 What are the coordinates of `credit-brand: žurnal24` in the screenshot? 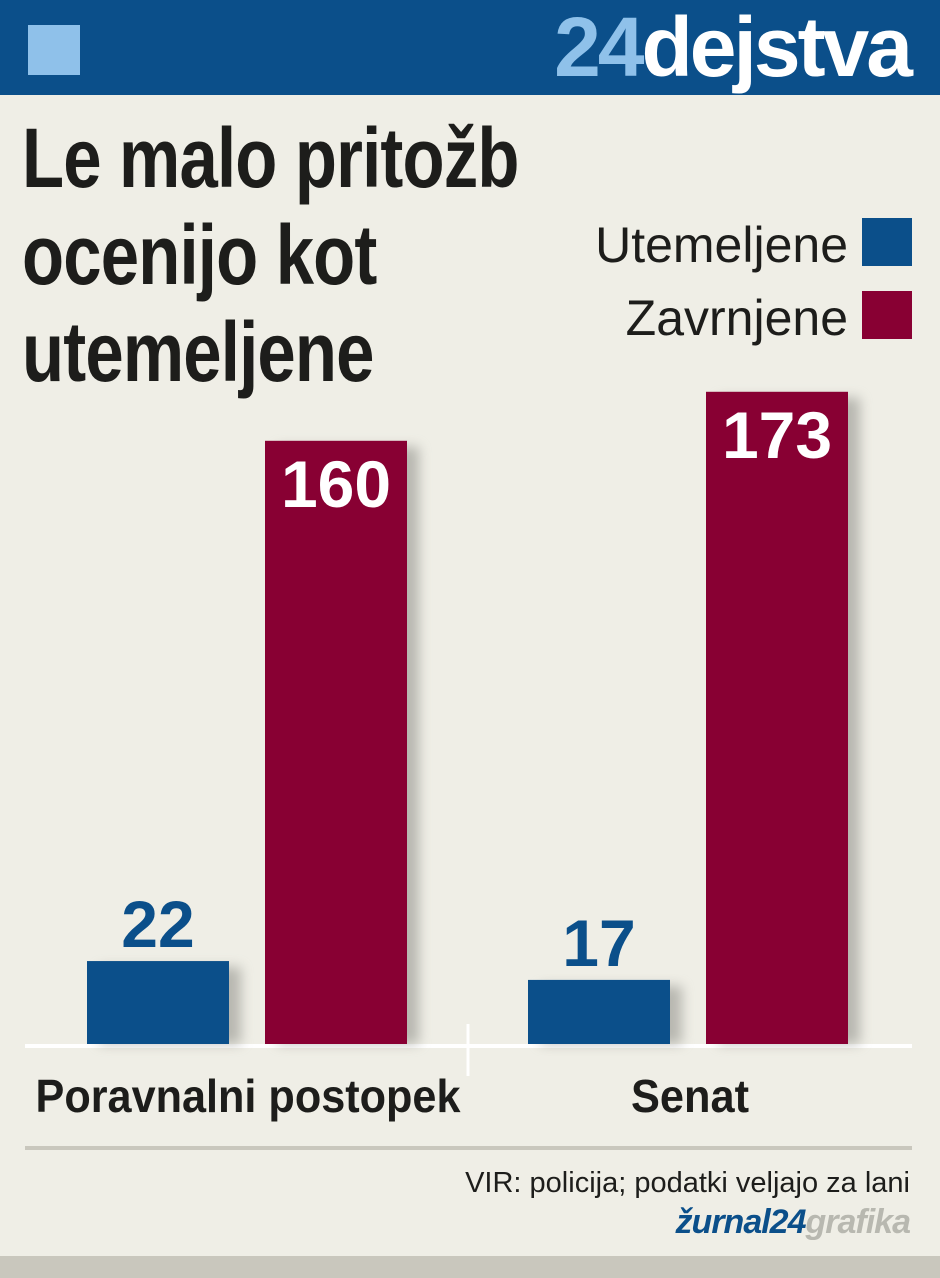 It's located at (741, 1222).